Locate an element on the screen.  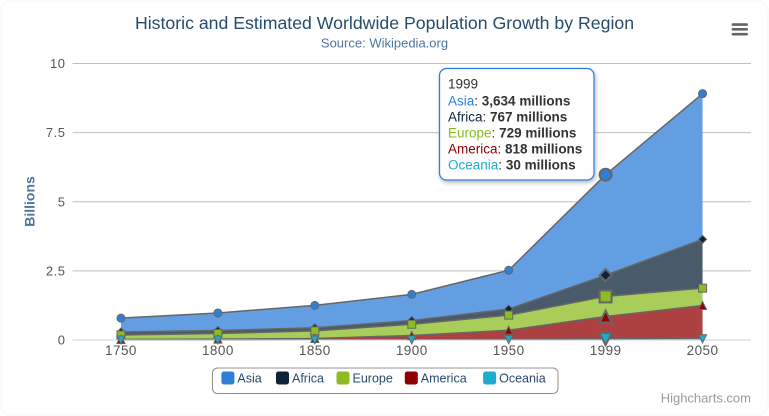
svg-text: America: 818 millions is located at coordinates (515, 149).